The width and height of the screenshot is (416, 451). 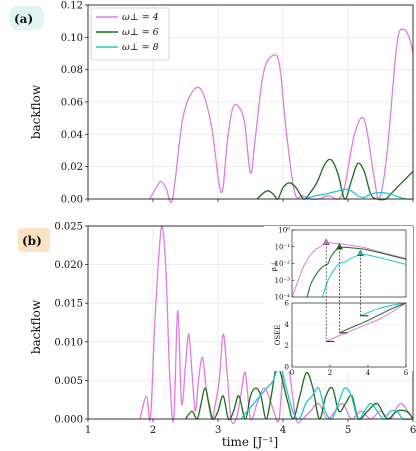 What do you see at coordinates (140, 47) in the screenshot?
I see `legend-label: ω⊥ = 8` at bounding box center [140, 47].